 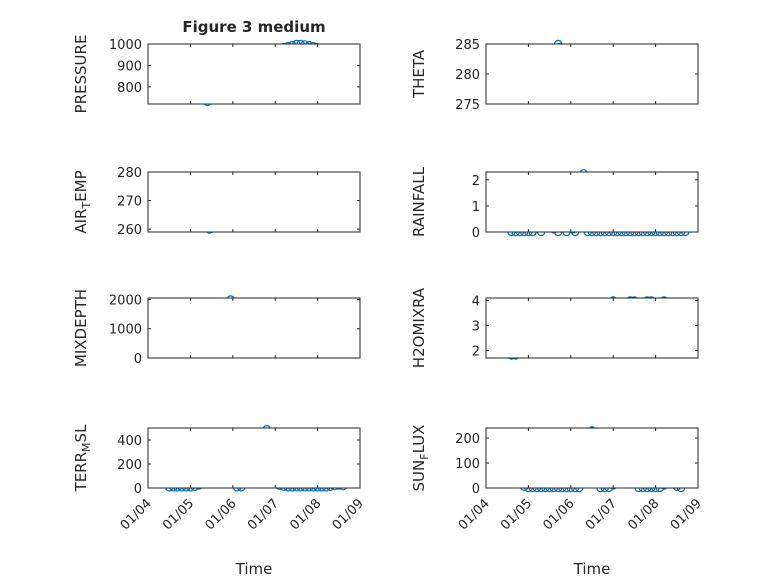 I want to click on y-tick-label: 100, so click(x=467, y=464).